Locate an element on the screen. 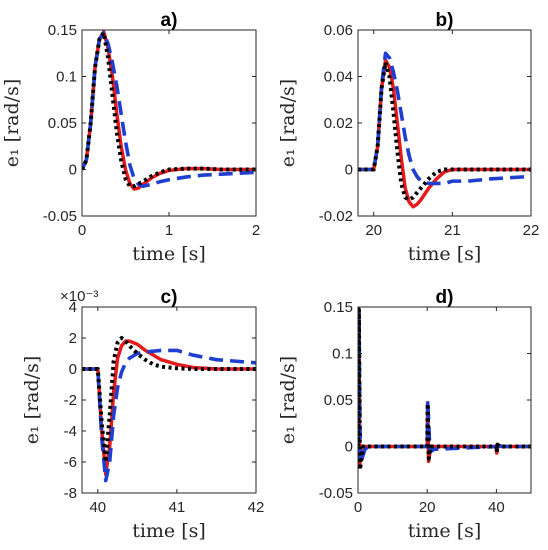 The image size is (548, 550). y-tick-label: -6 is located at coordinates (70, 462).